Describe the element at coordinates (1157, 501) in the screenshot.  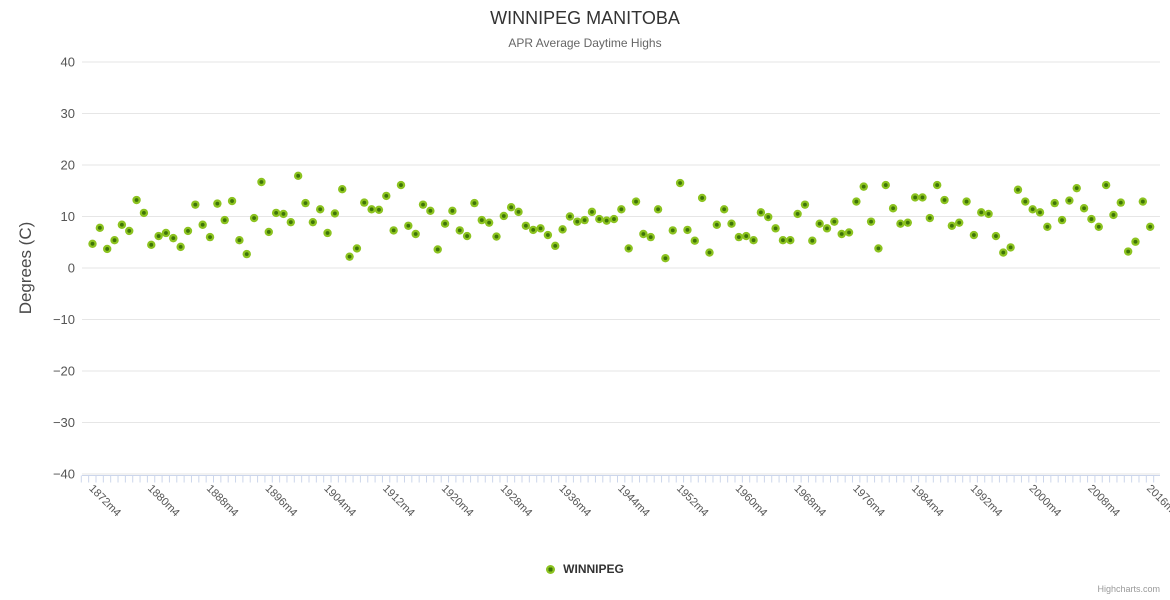
I see `x-axis-label: 2016m4` at that location.